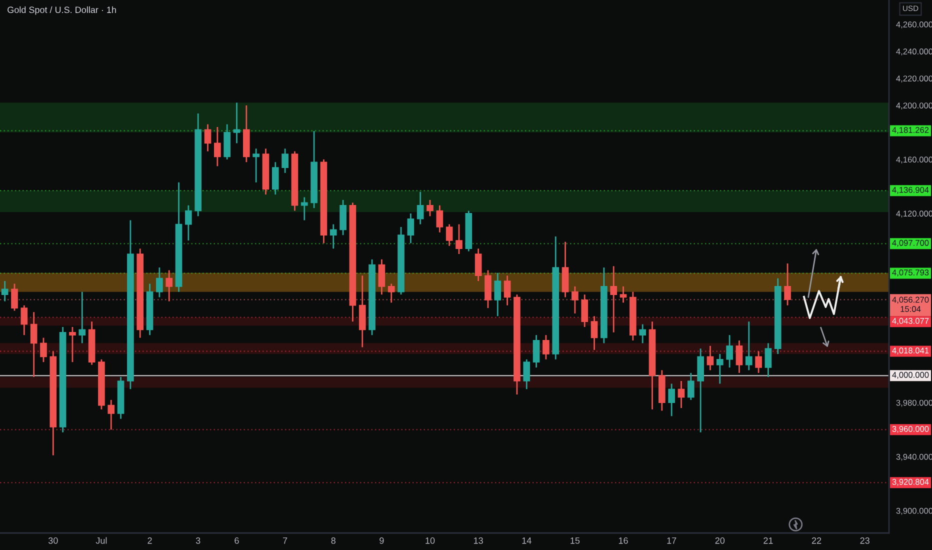 The width and height of the screenshot is (932, 550). Describe the element at coordinates (910, 321) in the screenshot. I see `ref-line-label: 4,043.077` at that location.